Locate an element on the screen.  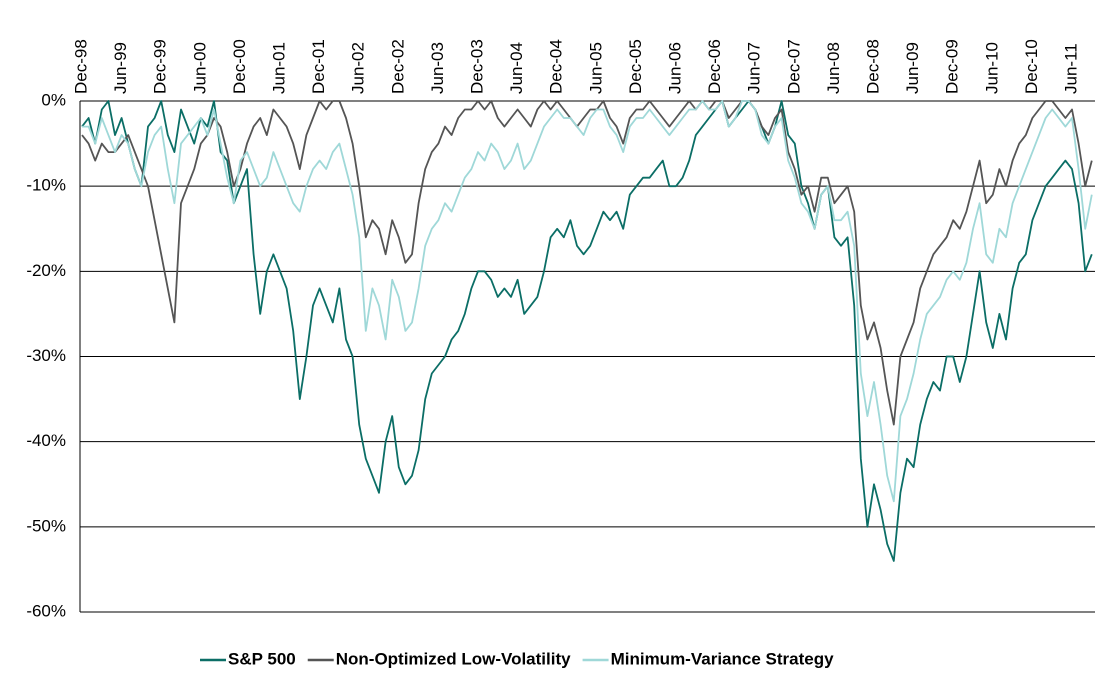
y-tick-label: -30% is located at coordinates (46, 355).